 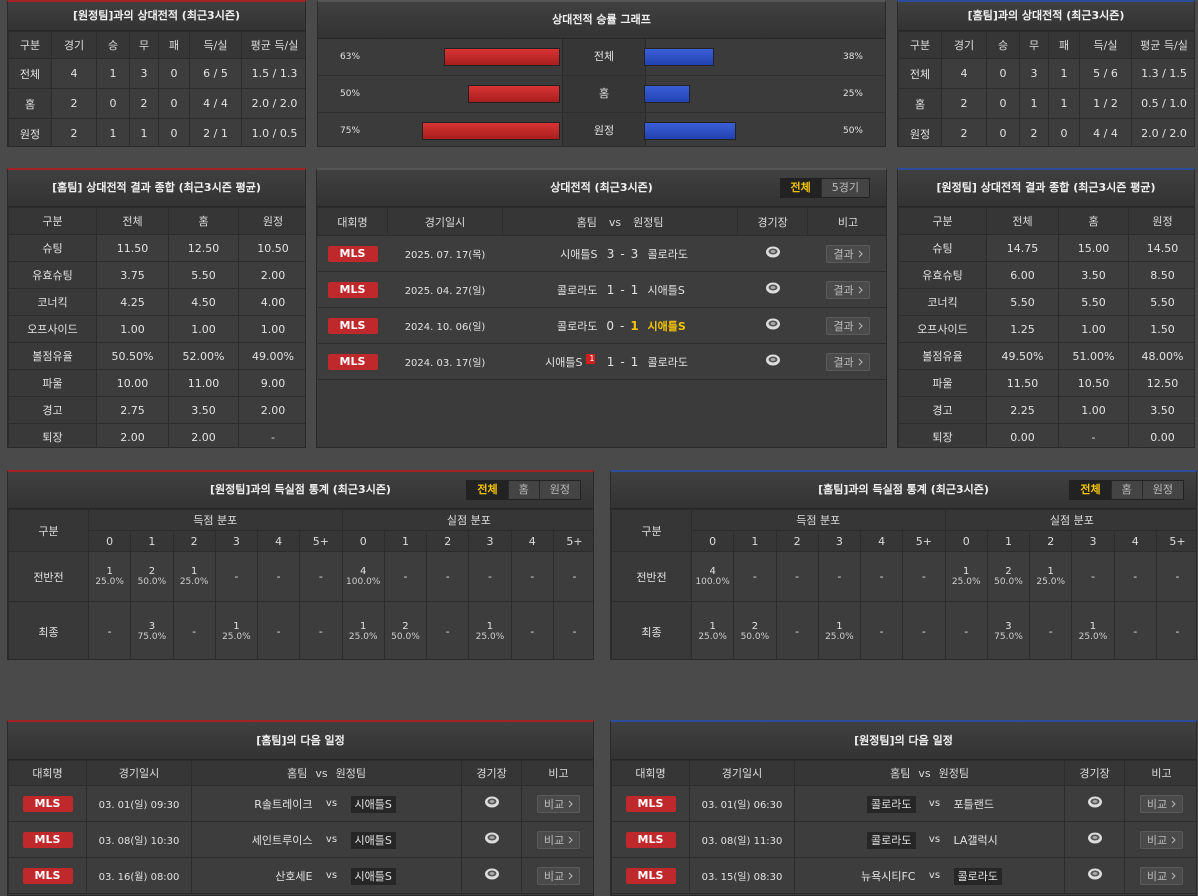 I want to click on panel-title-text: [홈팀] 상대전적 결과 종합 (최근3시즌 평균), so click(x=156, y=187).